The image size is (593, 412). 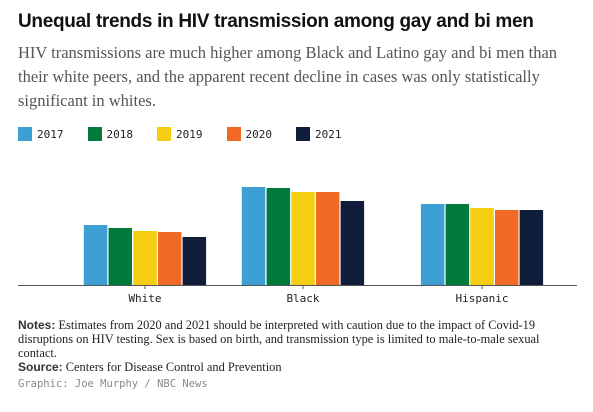 What do you see at coordinates (457, 244) in the screenshot?
I see `bar-hispanic-2018` at bounding box center [457, 244].